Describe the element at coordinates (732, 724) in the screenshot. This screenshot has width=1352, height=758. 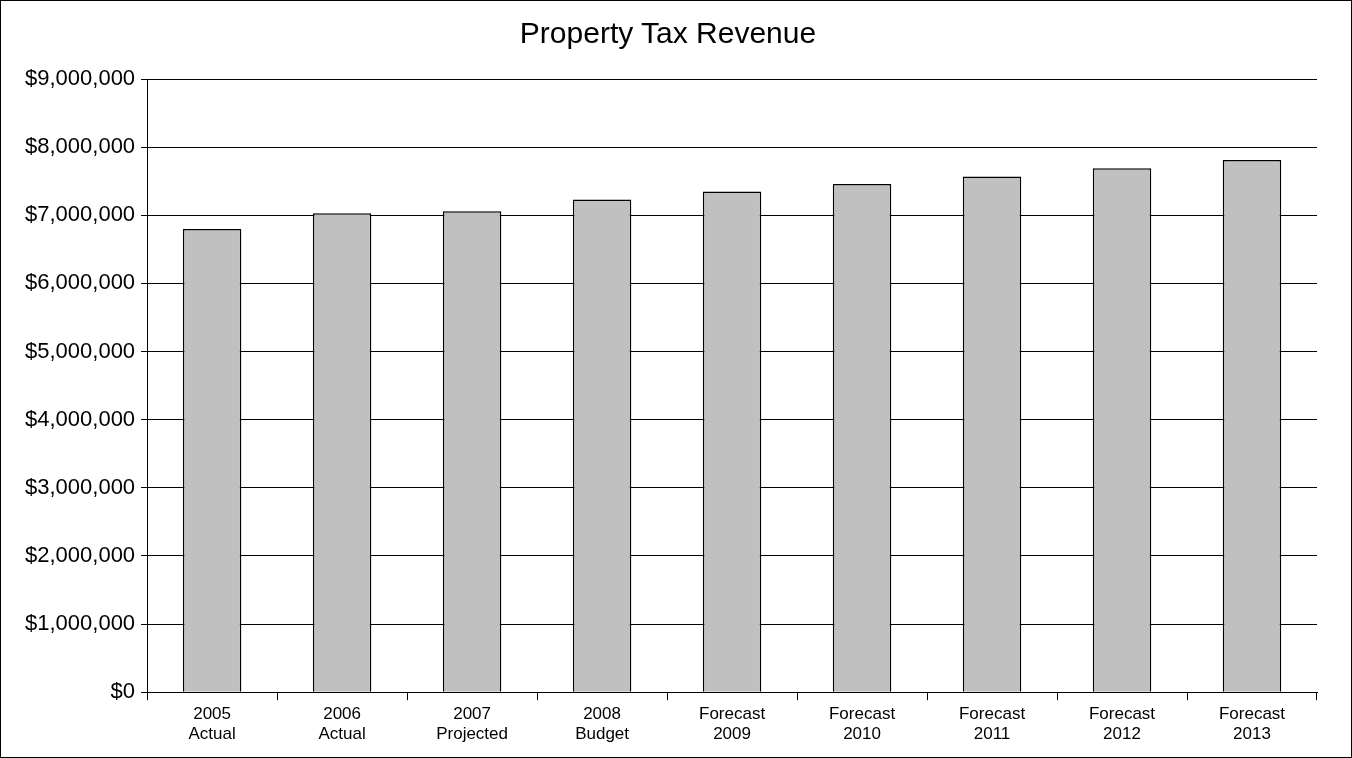
I see `x-tick-label: Forecast 2009` at that location.